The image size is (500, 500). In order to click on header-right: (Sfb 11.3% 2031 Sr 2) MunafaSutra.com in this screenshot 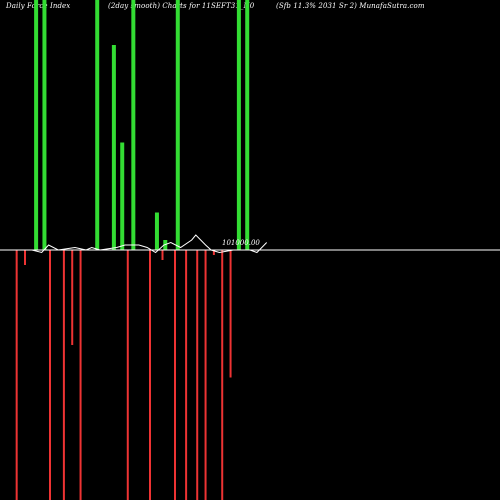, I will do `click(350, 6)`.